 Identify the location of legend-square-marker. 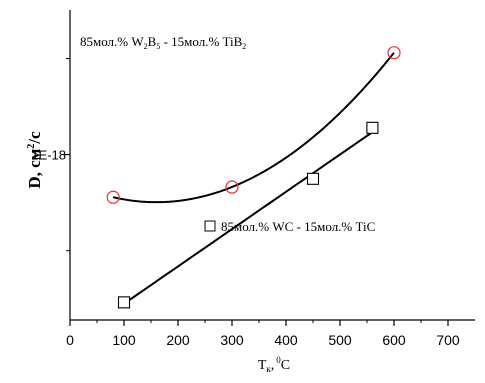
(210, 226).